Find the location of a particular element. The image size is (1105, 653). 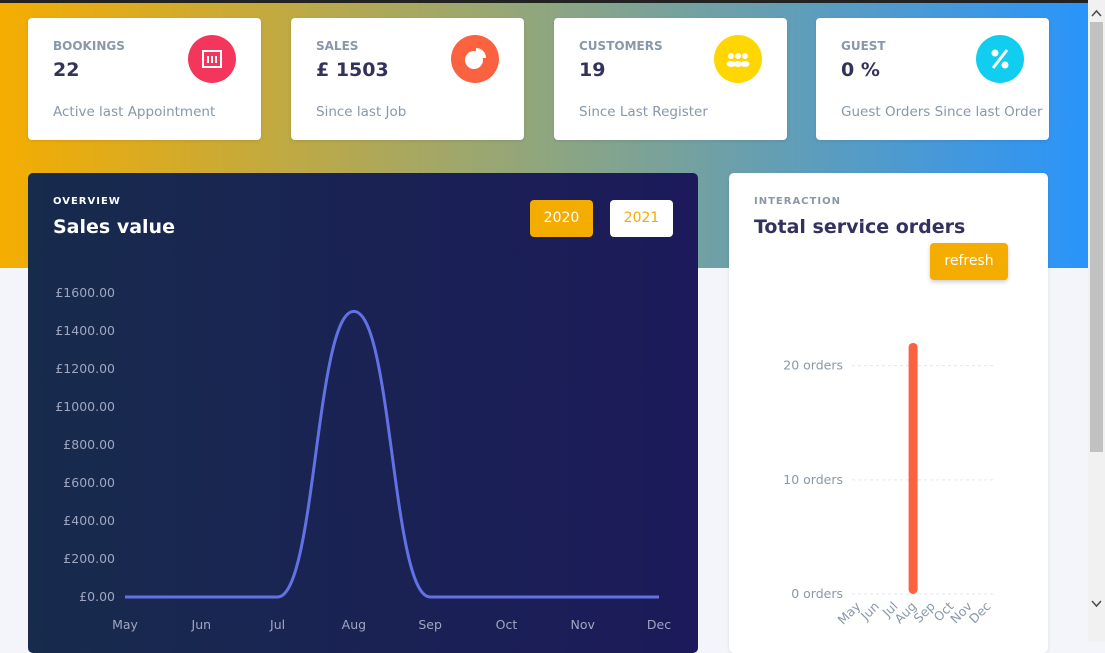

y-tick-label: £400.00 is located at coordinates (89, 520).